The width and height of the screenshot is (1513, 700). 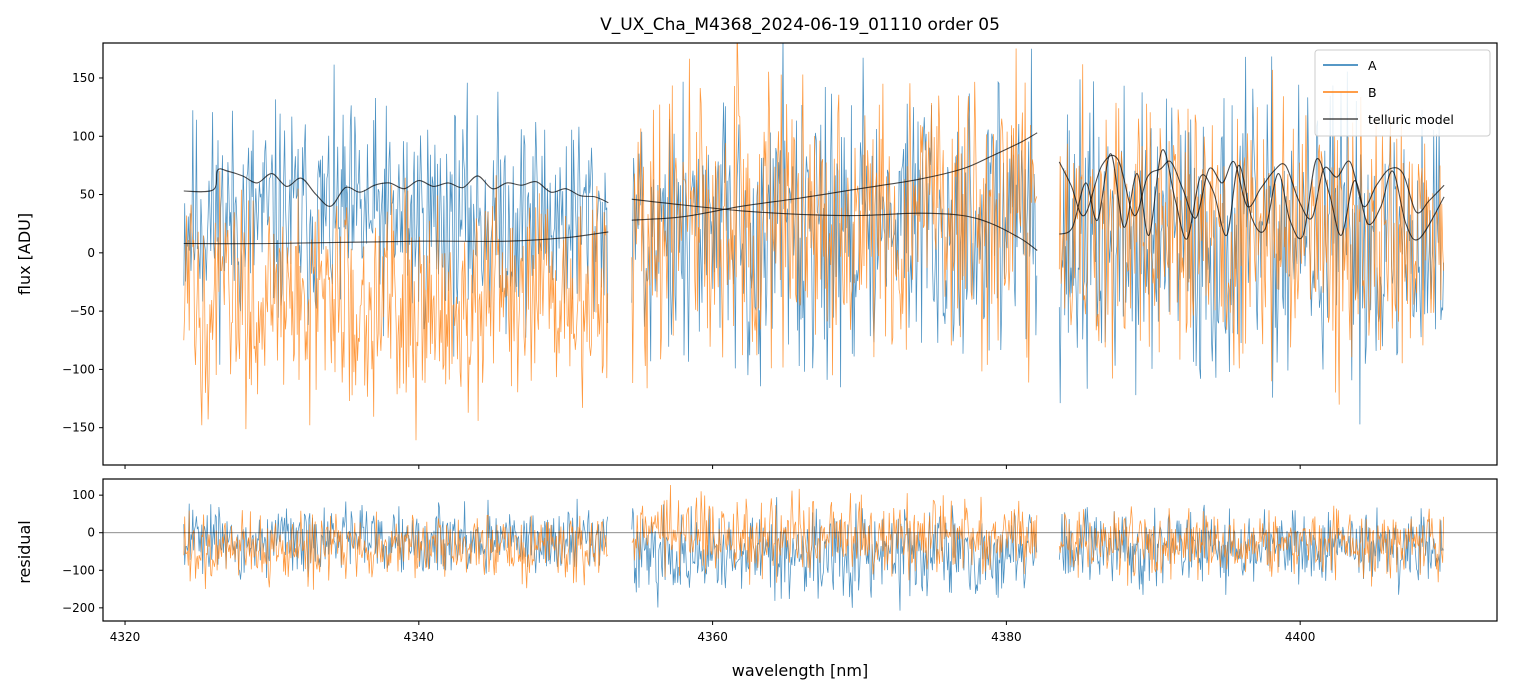 What do you see at coordinates (24, 551) in the screenshot?
I see `residual-y-axis-label: residual` at bounding box center [24, 551].